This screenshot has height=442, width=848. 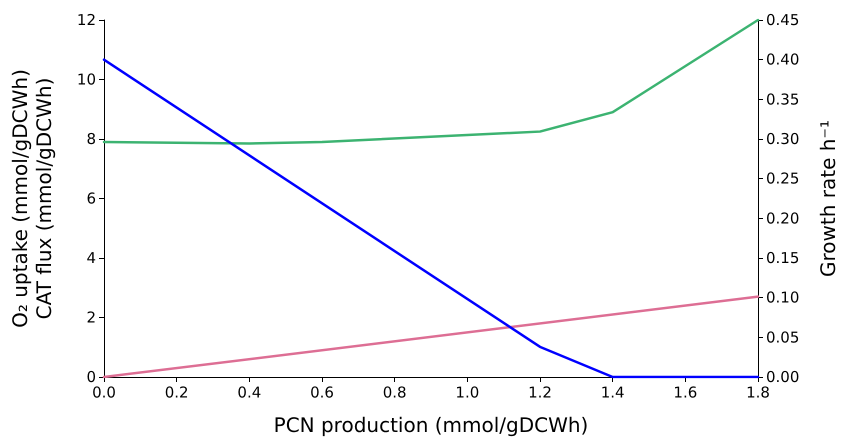 I want to click on x-tick-label: 1.2, so click(x=540, y=393).